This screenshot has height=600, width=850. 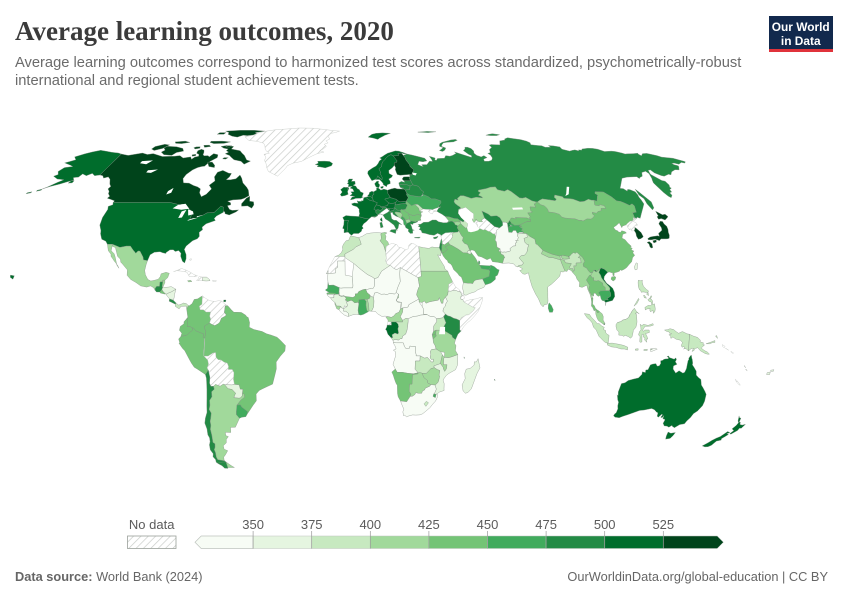 What do you see at coordinates (370, 524) in the screenshot?
I see `svg-text: 400` at bounding box center [370, 524].